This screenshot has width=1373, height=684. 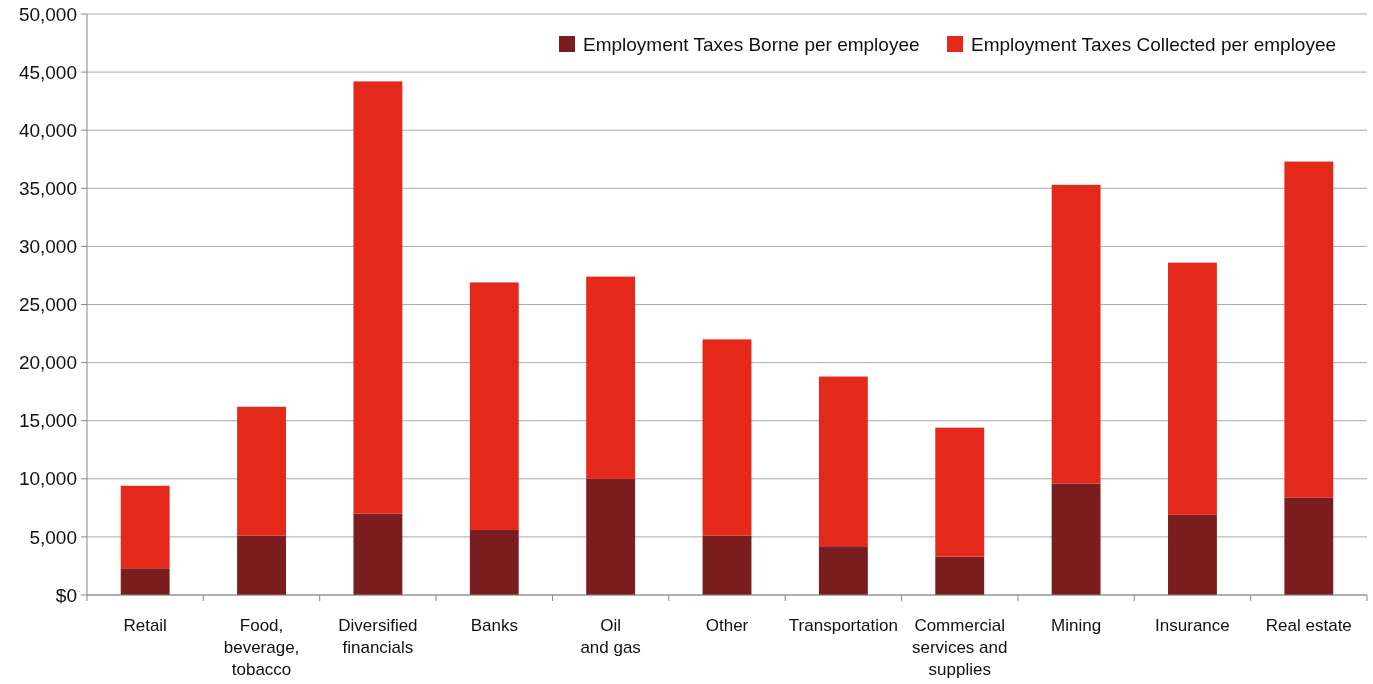 I want to click on y-tick-label: 35,000, so click(x=47, y=188).